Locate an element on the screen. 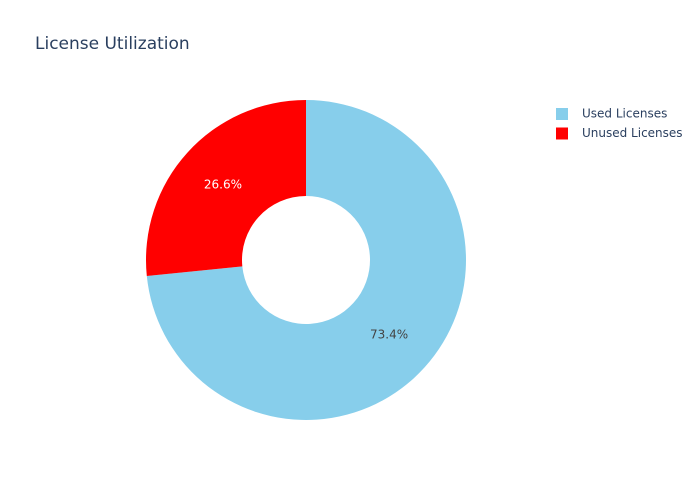 The height and width of the screenshot is (500, 700). slice-label: 26.6% is located at coordinates (223, 184).